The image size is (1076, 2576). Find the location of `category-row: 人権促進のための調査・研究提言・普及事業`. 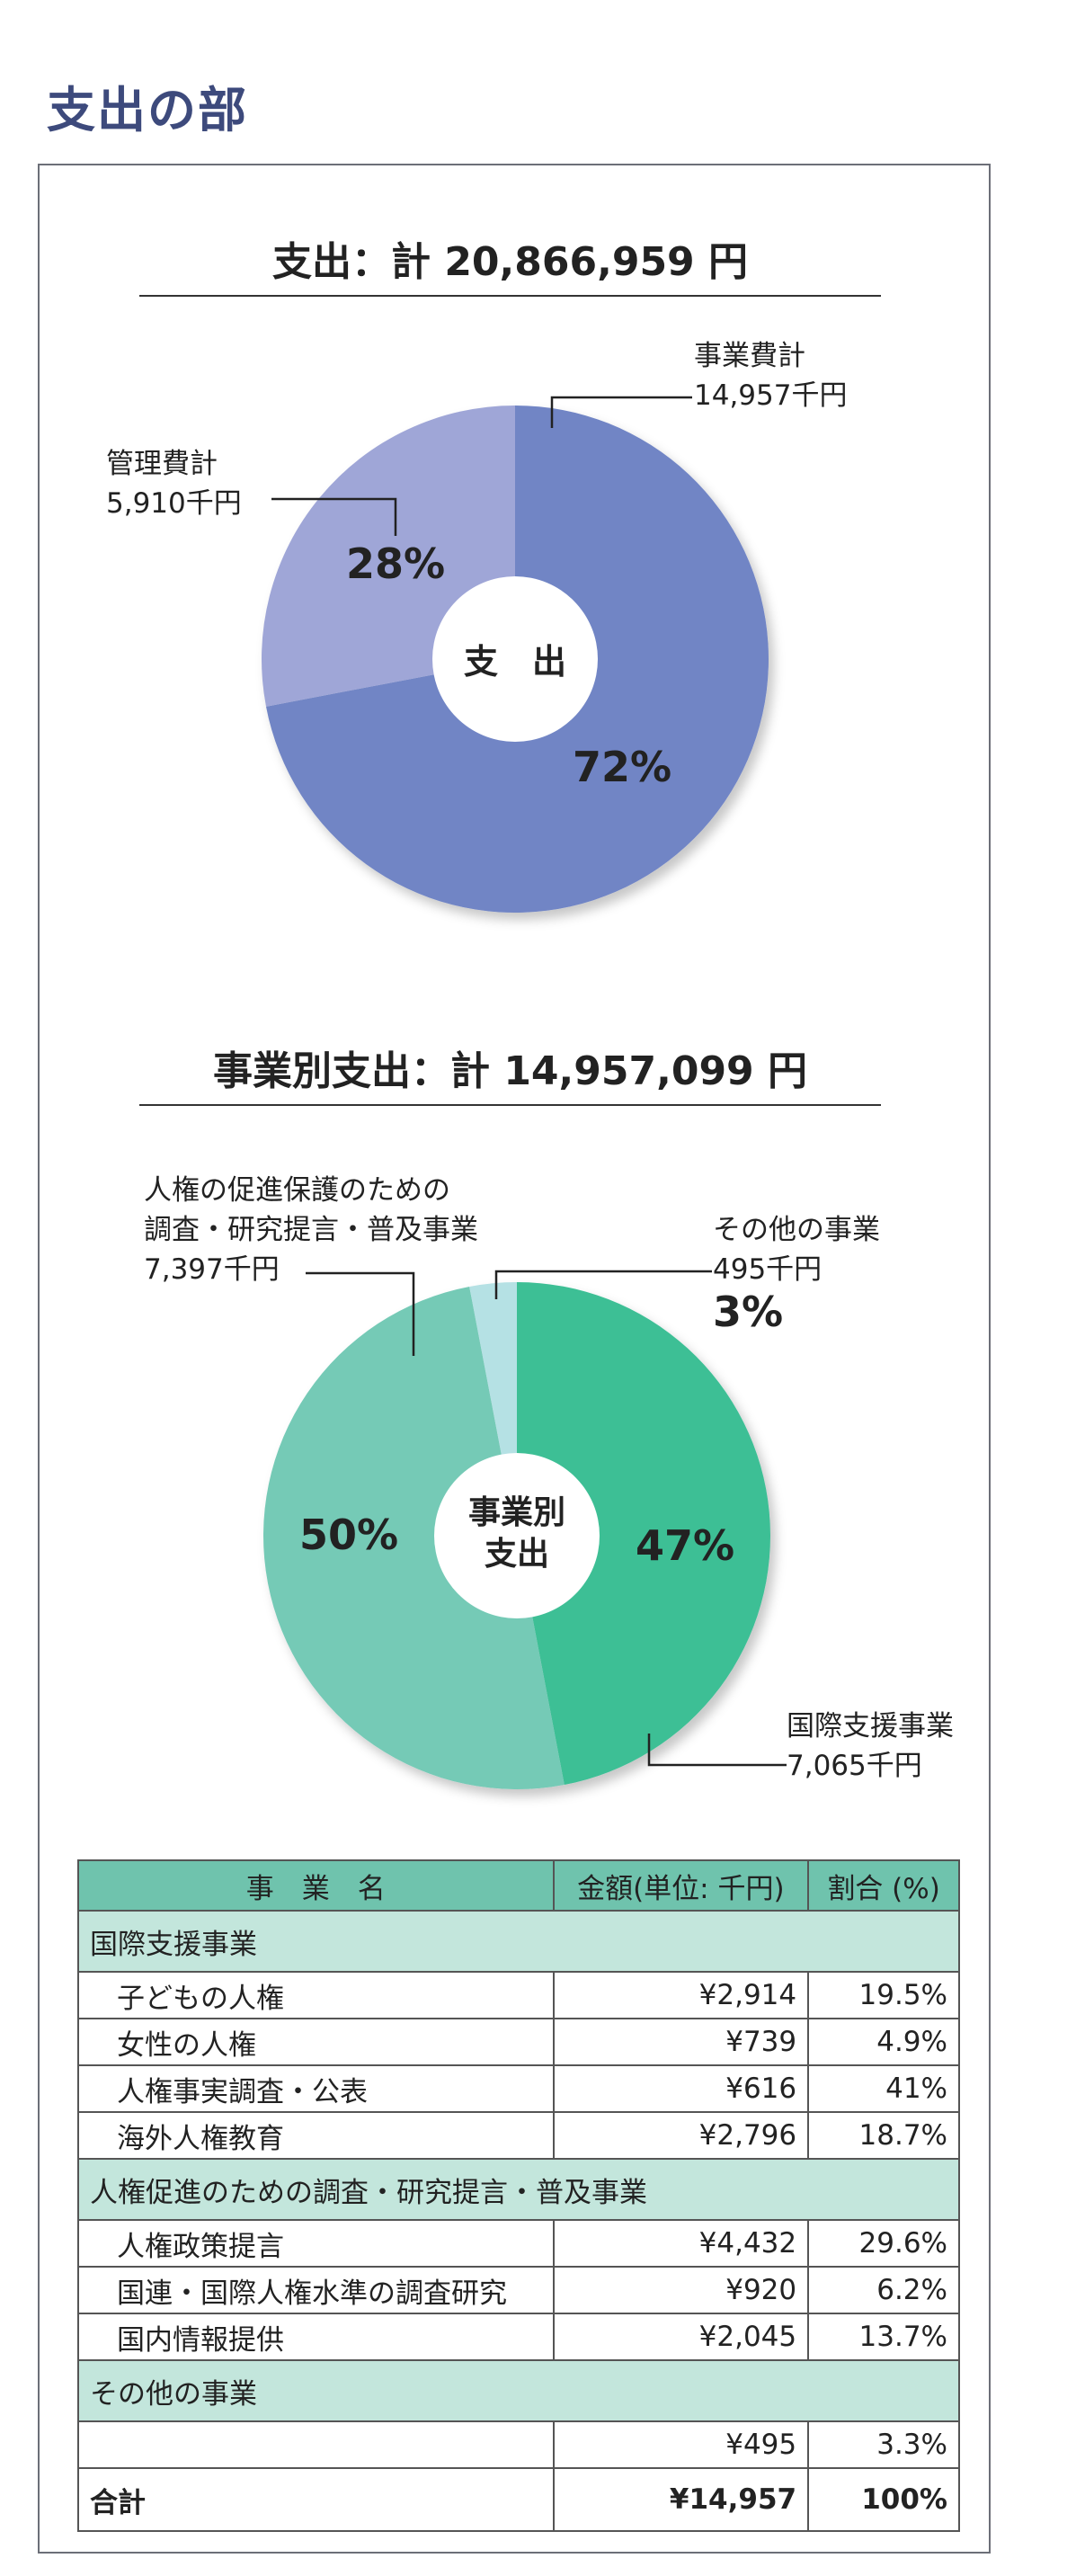

category-row: 人権促進のための調査・研究提言・普及事業 is located at coordinates (518, 2190).